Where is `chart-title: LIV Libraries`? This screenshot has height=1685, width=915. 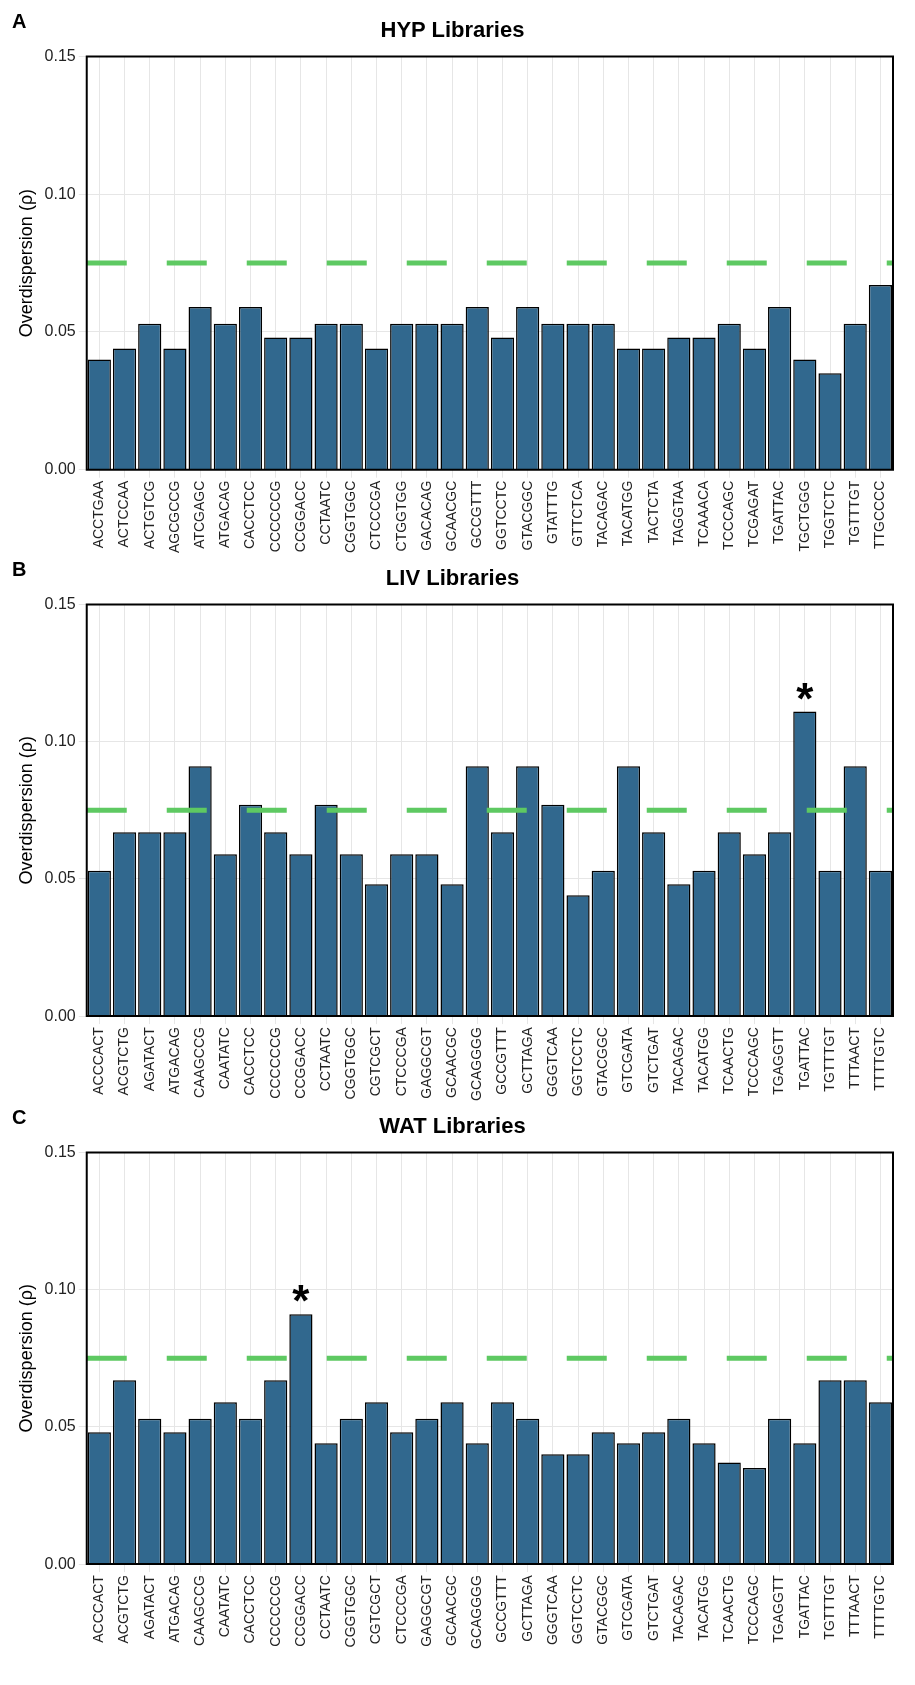
chart-title: LIV Libraries is located at coordinates (452, 578).